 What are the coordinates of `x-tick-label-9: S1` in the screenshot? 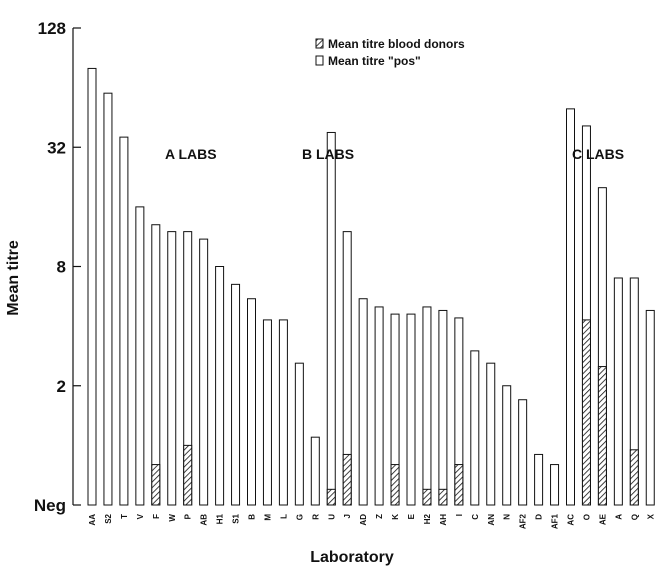 It's located at (236, 518).